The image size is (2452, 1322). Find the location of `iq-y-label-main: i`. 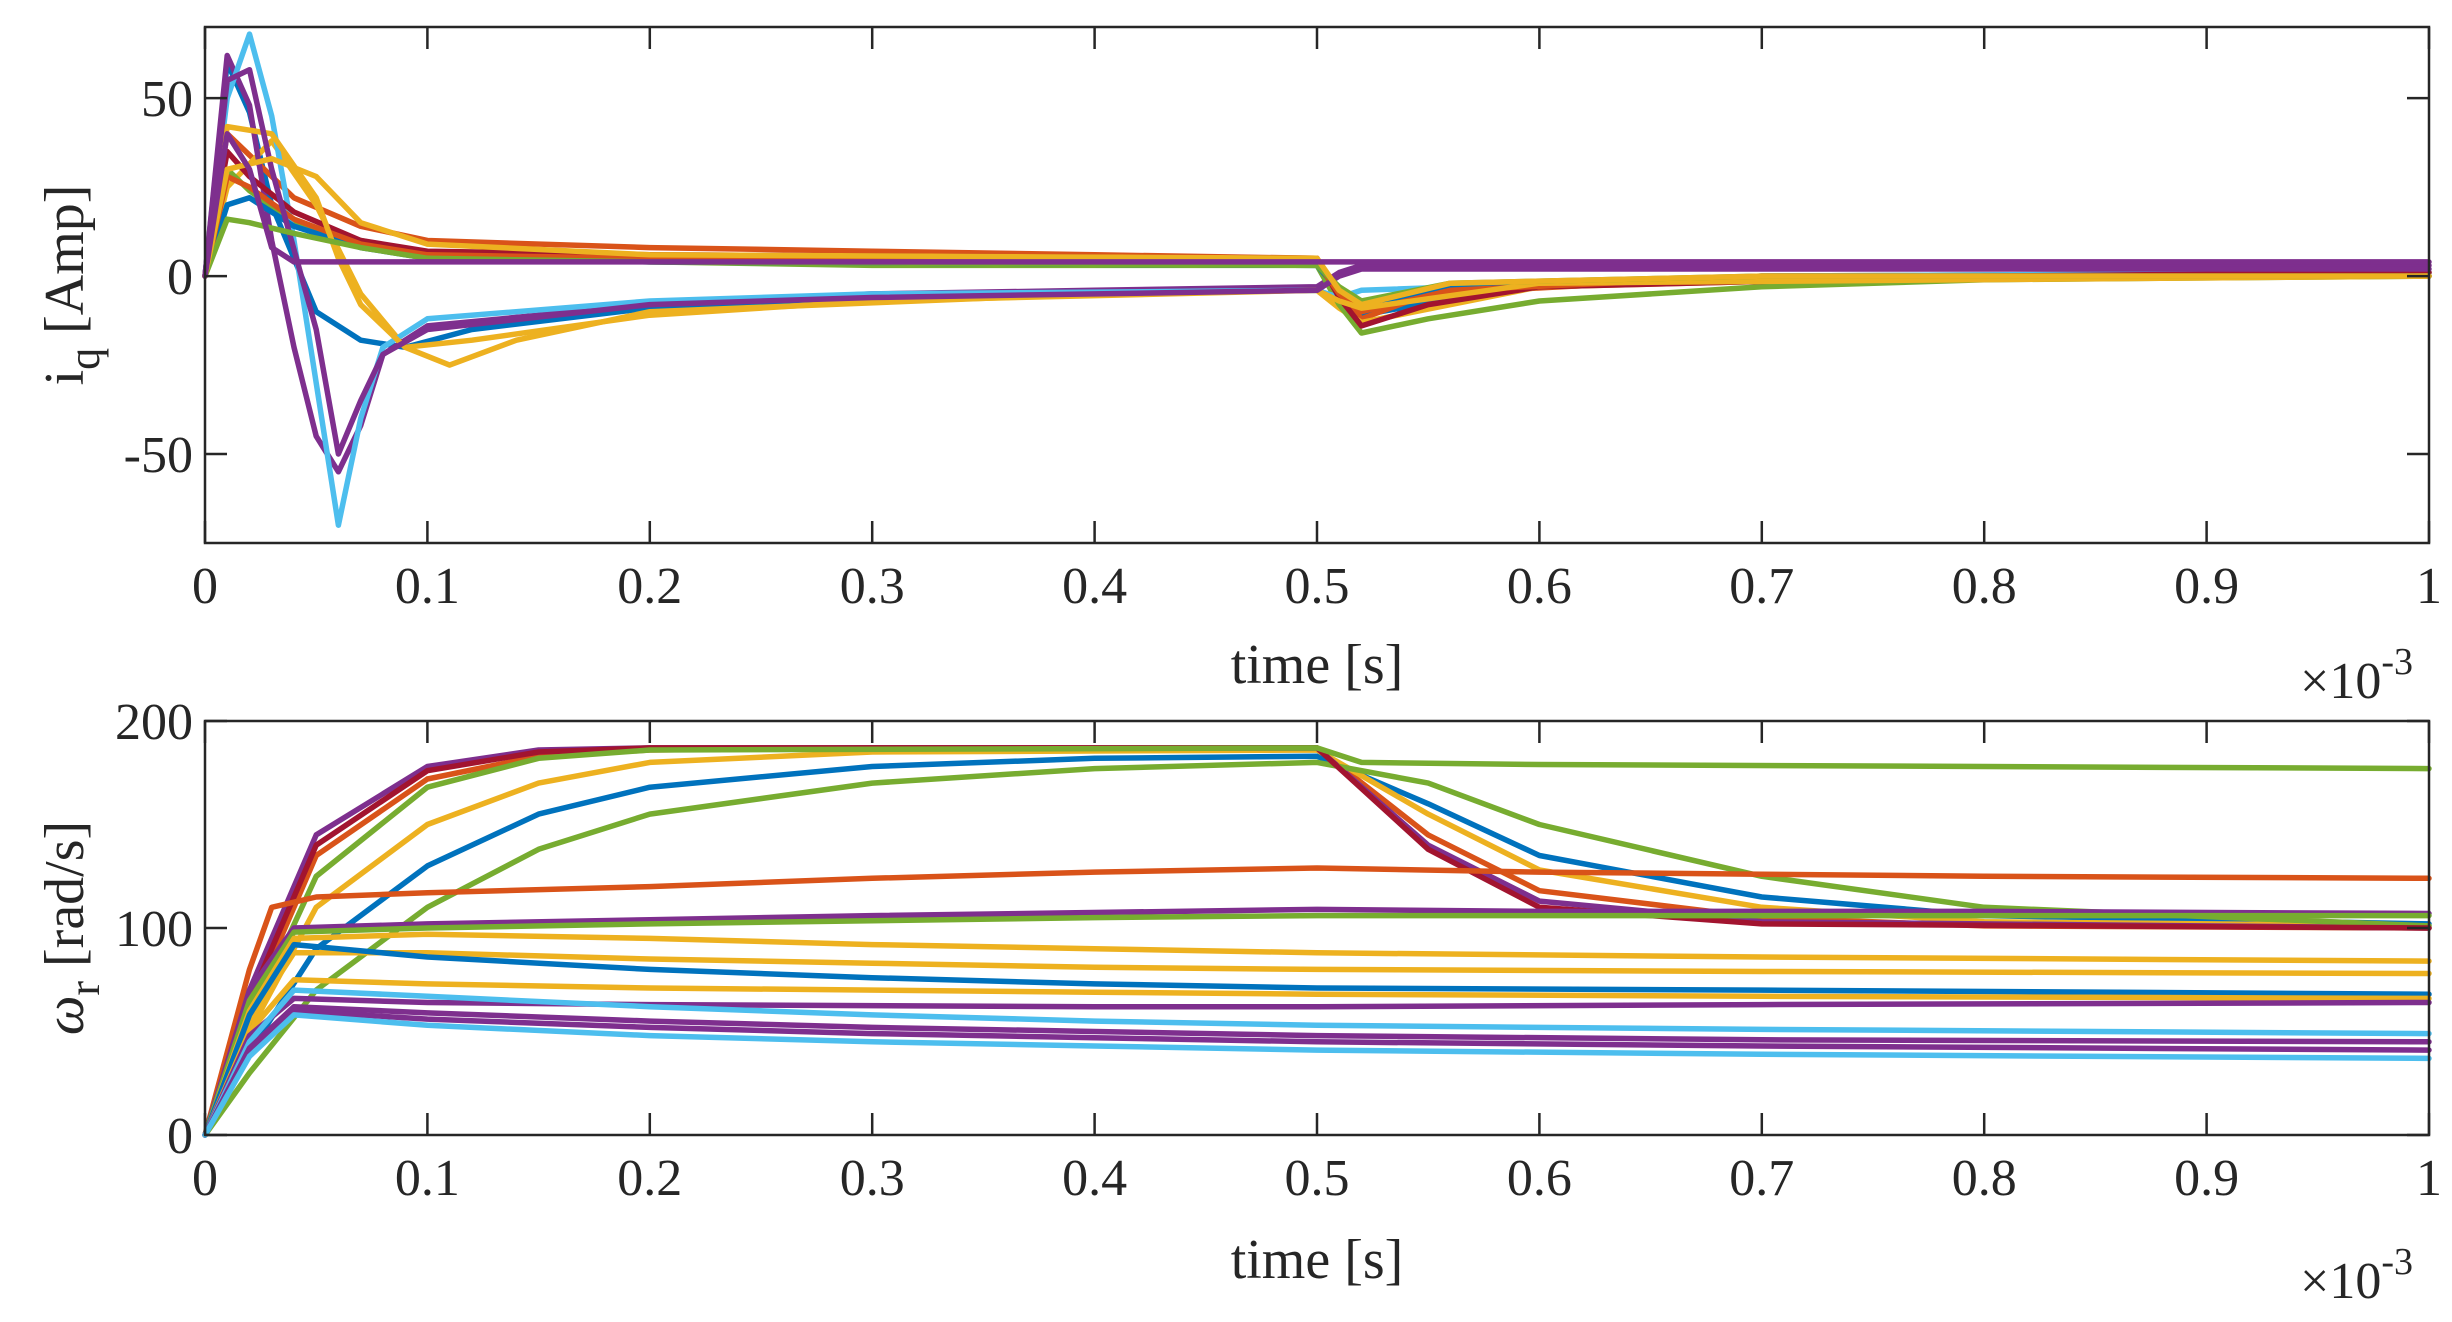

iq-y-label-main: i is located at coordinates (65, 378).